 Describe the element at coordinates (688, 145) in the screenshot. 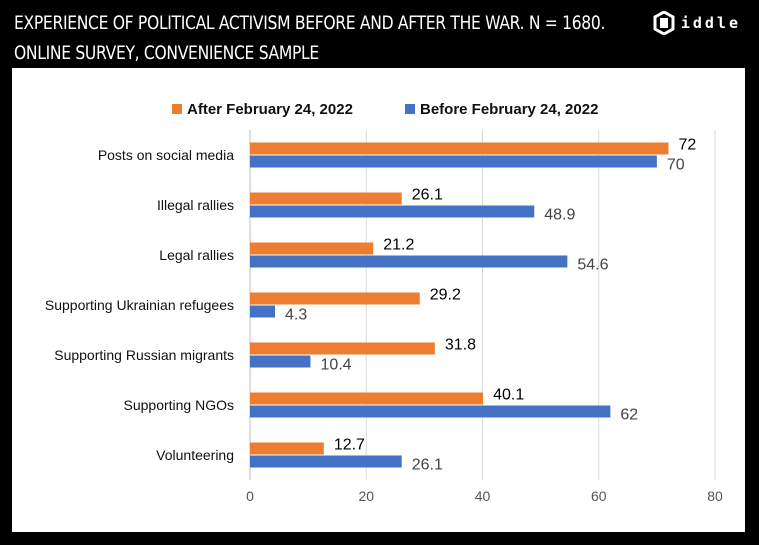

I see `data-label: 72` at that location.